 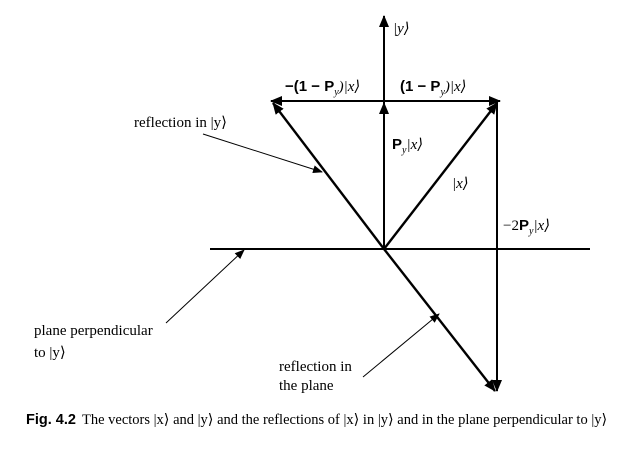 What do you see at coordinates (315, 367) in the screenshot?
I see `label-reflection-in-plane-line1: reflection in` at bounding box center [315, 367].